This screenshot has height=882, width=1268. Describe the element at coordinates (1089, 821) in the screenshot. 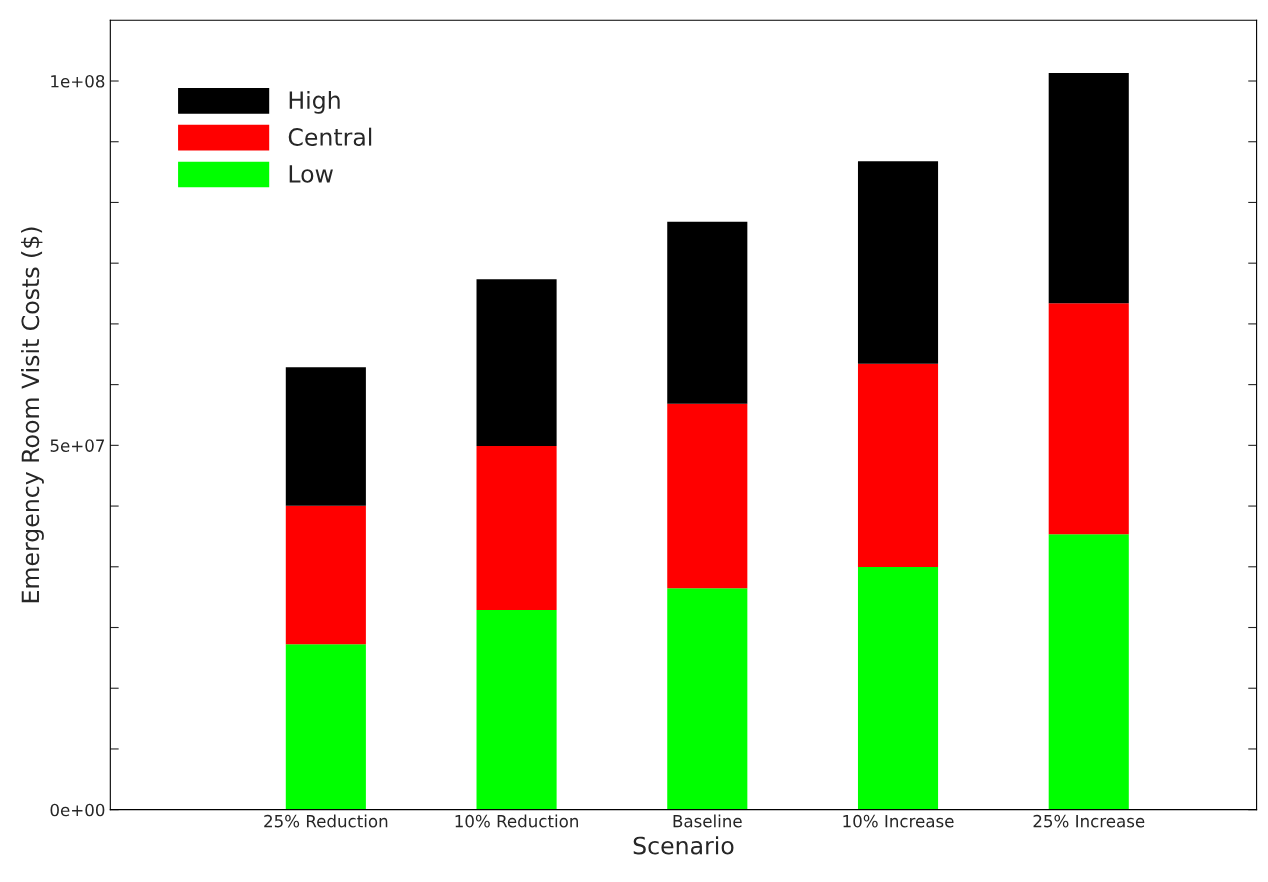

I see `x-tick-label: 25% Increase` at that location.